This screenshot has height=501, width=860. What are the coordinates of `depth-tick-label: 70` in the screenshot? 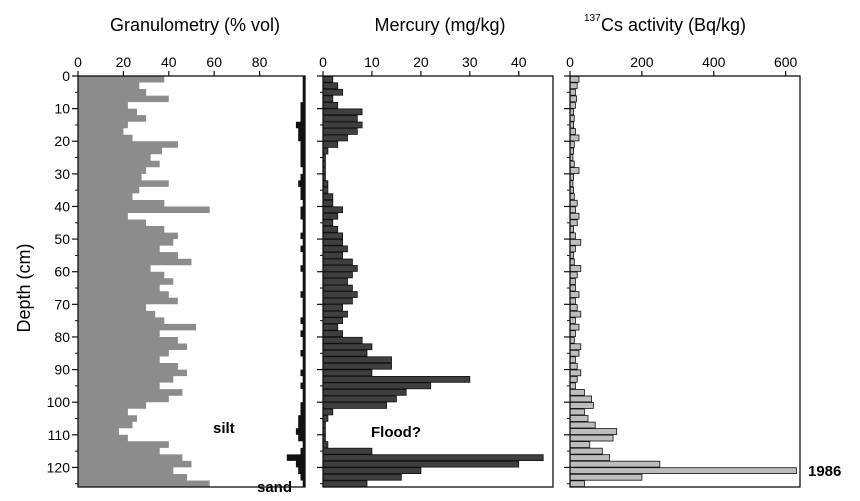 It's located at (62, 304).